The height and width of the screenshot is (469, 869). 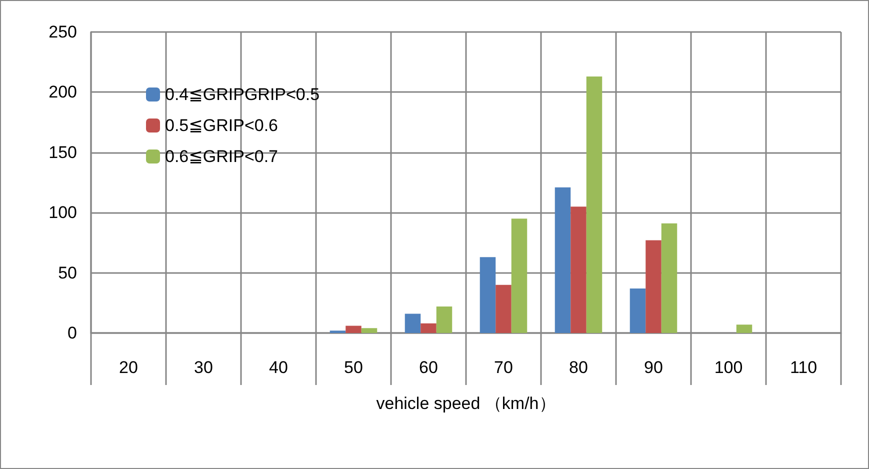 I want to click on y-tick-label: 100, so click(x=62, y=212).